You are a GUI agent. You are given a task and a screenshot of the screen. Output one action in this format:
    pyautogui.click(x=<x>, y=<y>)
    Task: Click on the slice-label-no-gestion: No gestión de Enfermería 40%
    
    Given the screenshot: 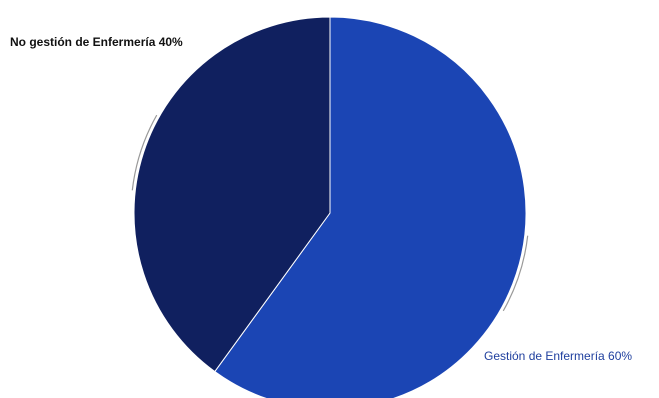 What is the action you would take?
    pyautogui.click(x=96, y=42)
    